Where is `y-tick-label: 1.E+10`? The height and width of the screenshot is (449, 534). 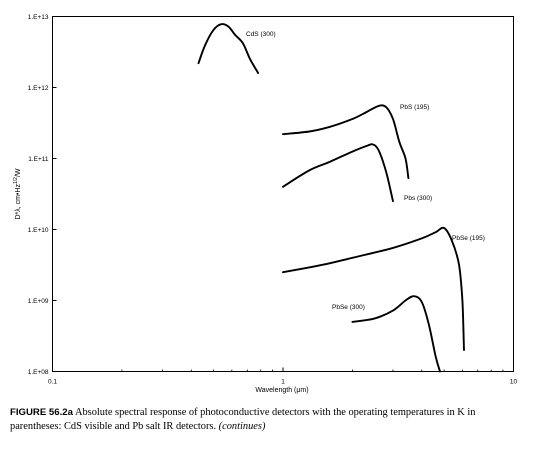 y-tick-label: 1.E+10 is located at coordinates (38, 230).